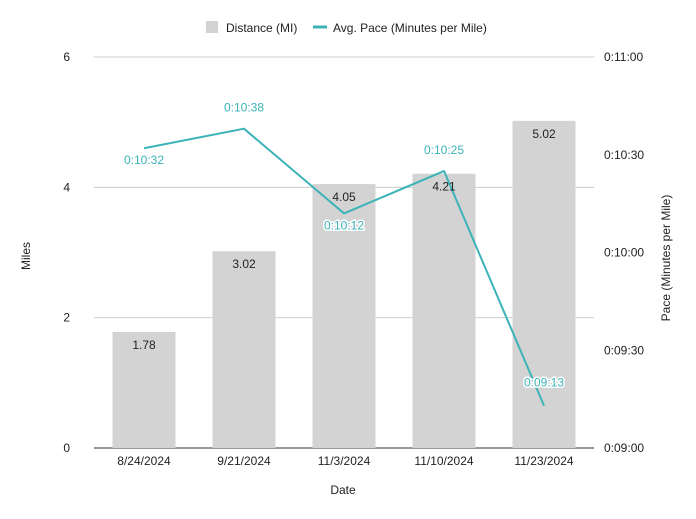  Describe the element at coordinates (26, 256) in the screenshot. I see `y-axis-title: Miles` at that location.